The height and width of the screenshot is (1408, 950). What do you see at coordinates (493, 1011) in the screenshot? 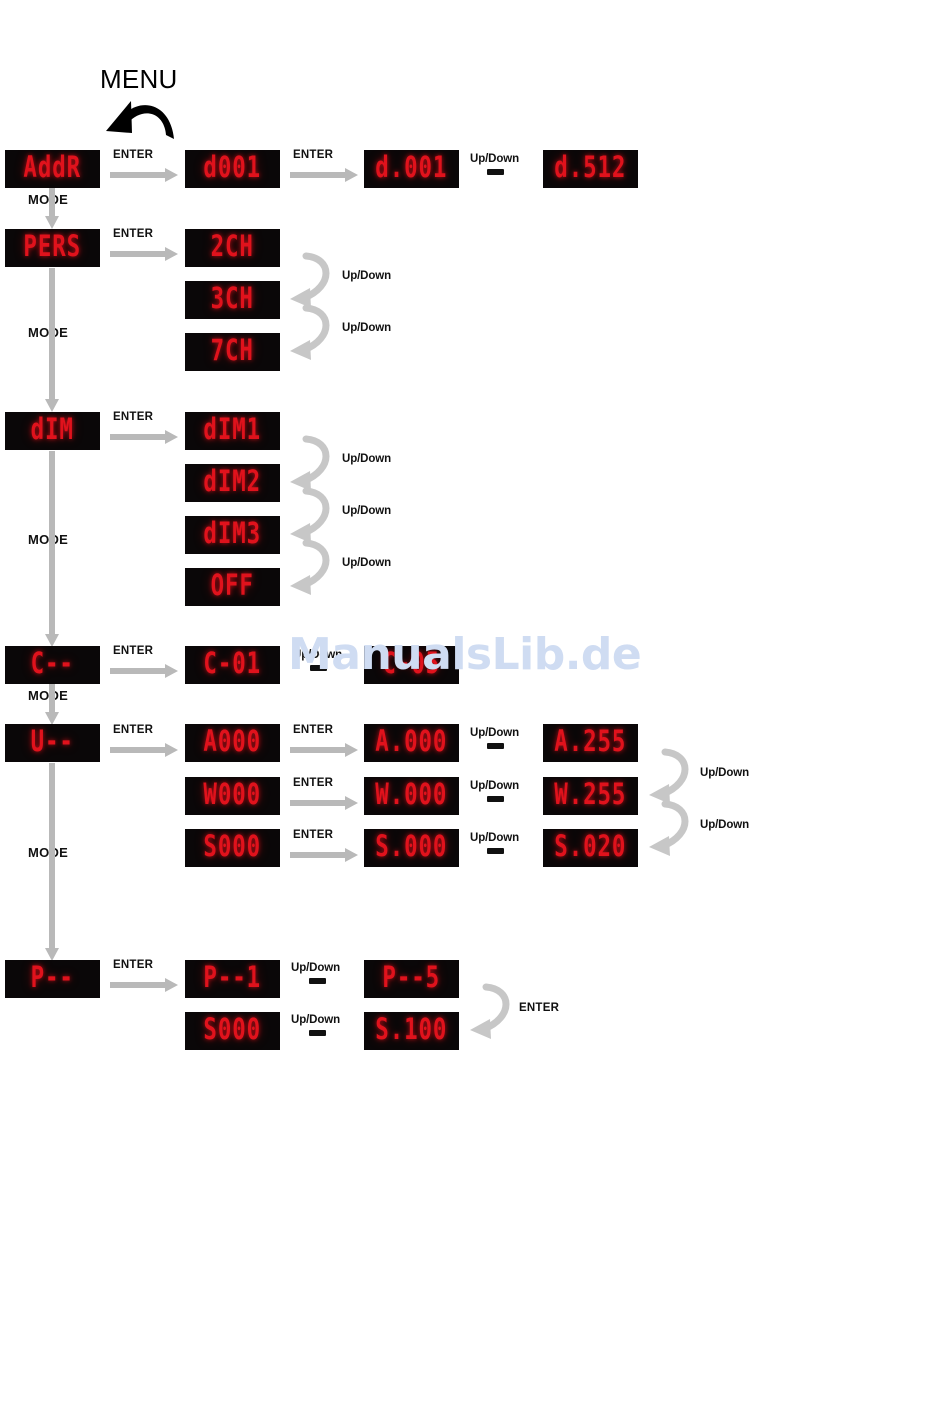
I see `curved-arrow-program-enter` at bounding box center [493, 1011].